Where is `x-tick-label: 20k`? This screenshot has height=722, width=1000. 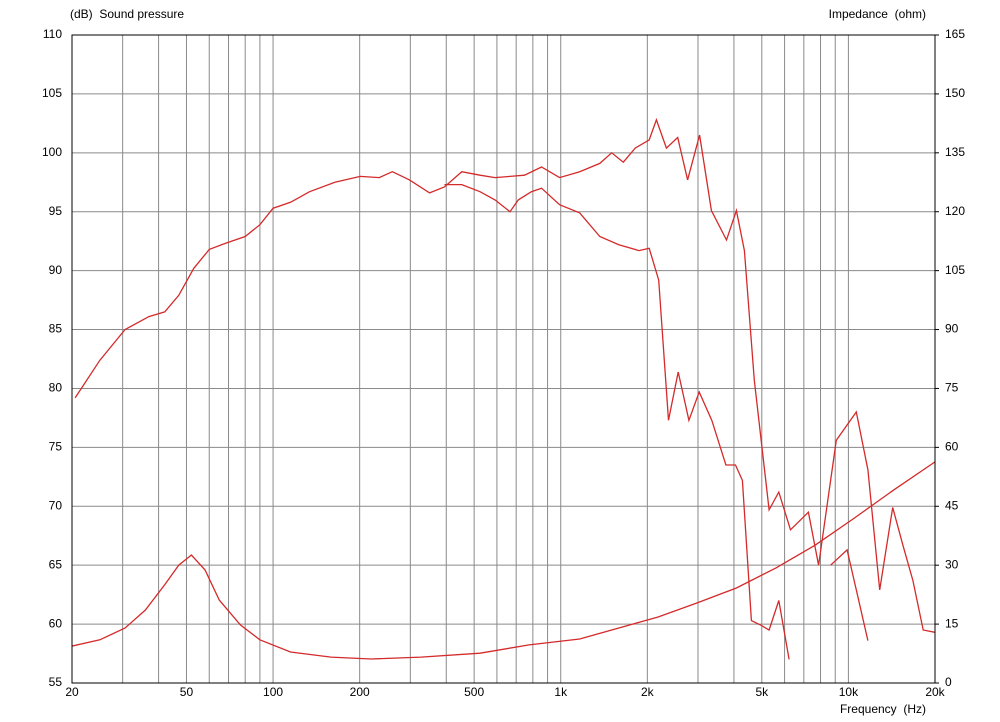
x-tick-label: 20k is located at coordinates (935, 692).